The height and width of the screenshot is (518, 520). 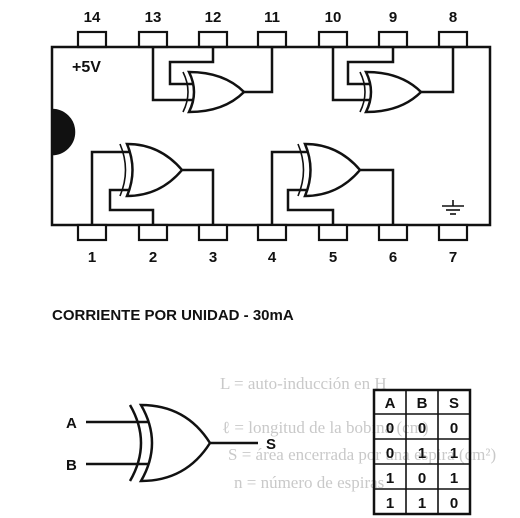 What do you see at coordinates (453, 17) in the screenshot?
I see `pin-label-8: 8` at bounding box center [453, 17].